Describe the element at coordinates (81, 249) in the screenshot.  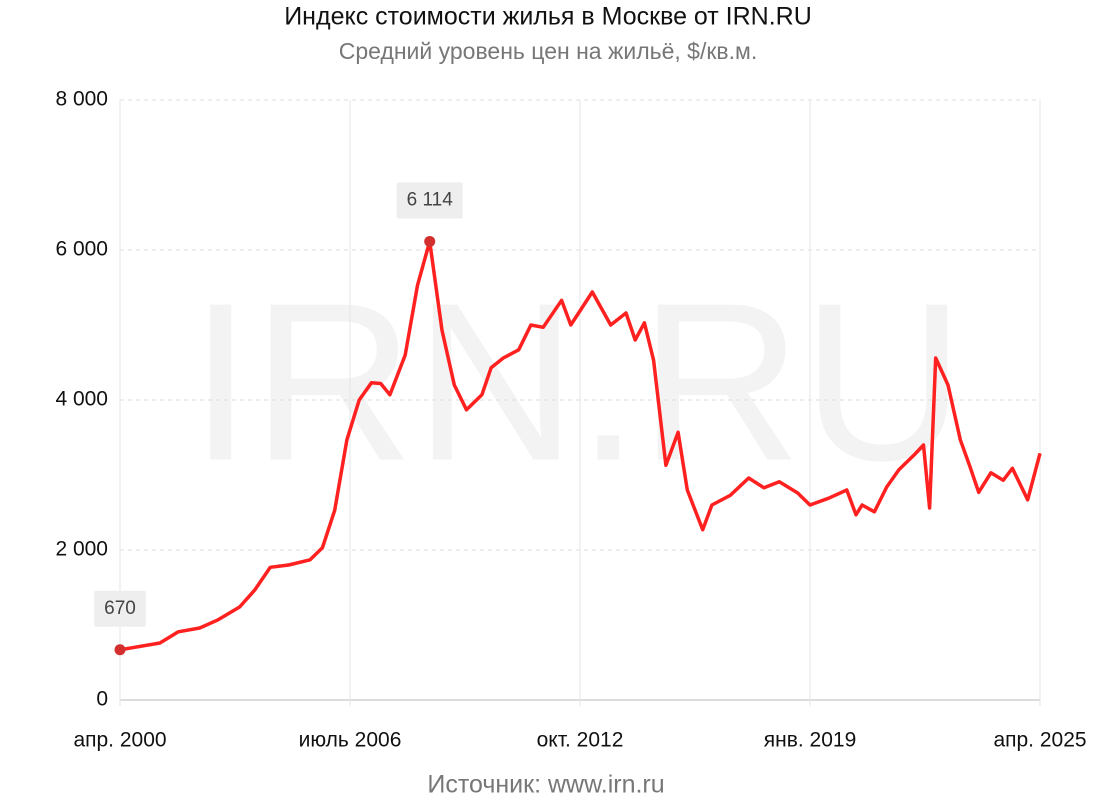
I see `y-tick-label: 6 000` at that location.